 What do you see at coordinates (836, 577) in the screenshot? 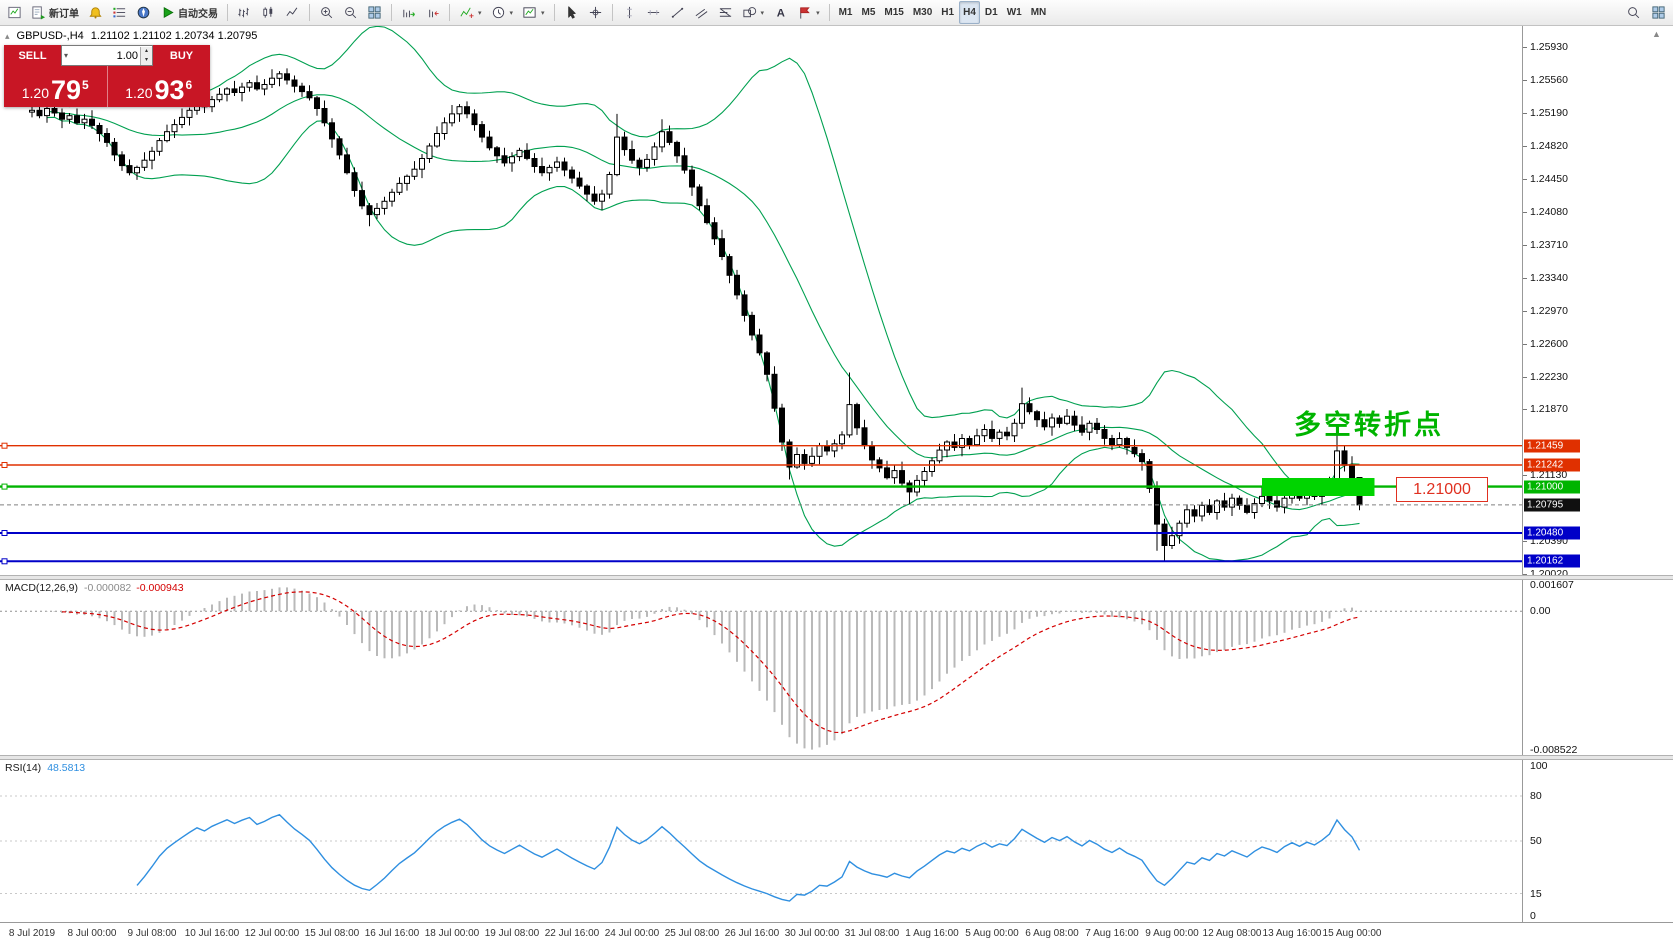
I see `panel-divider-macd` at bounding box center [836, 577].